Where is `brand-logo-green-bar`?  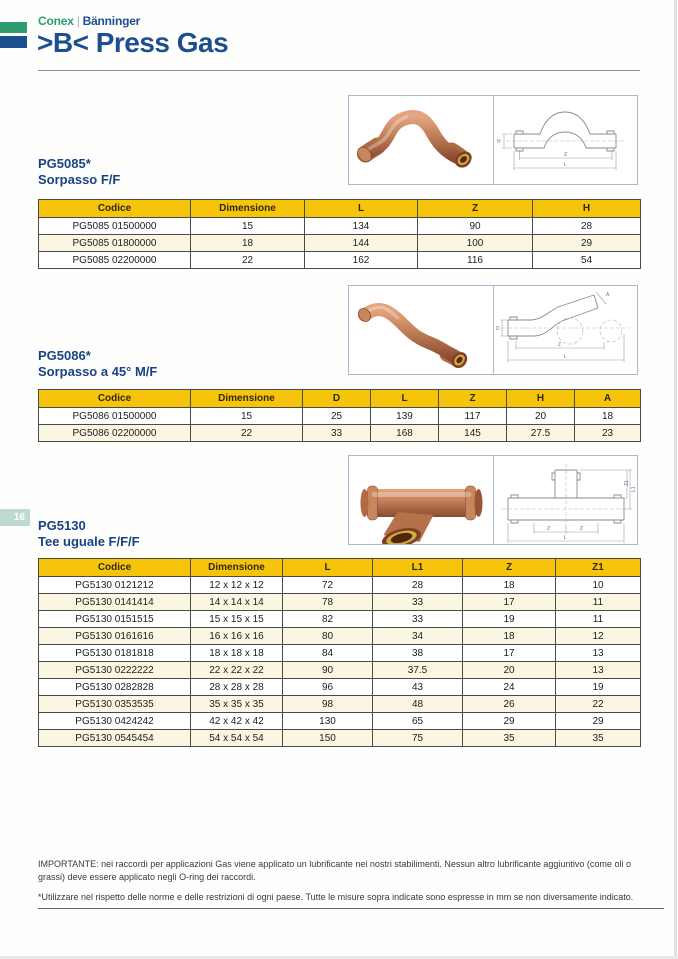
brand-logo-green-bar is located at coordinates (13, 27).